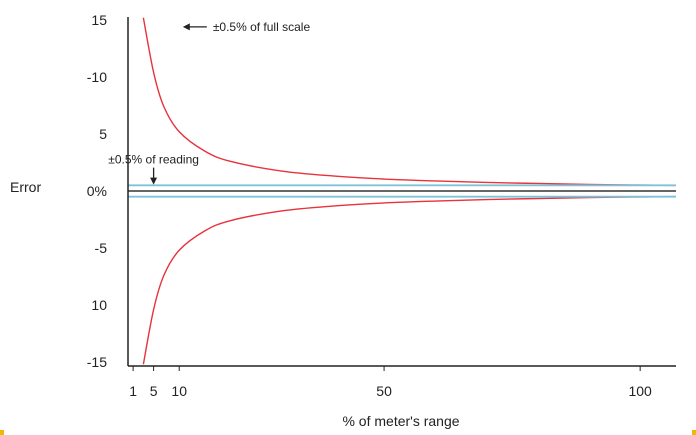  I want to click on y-tick-label: 0%, so click(97, 191).